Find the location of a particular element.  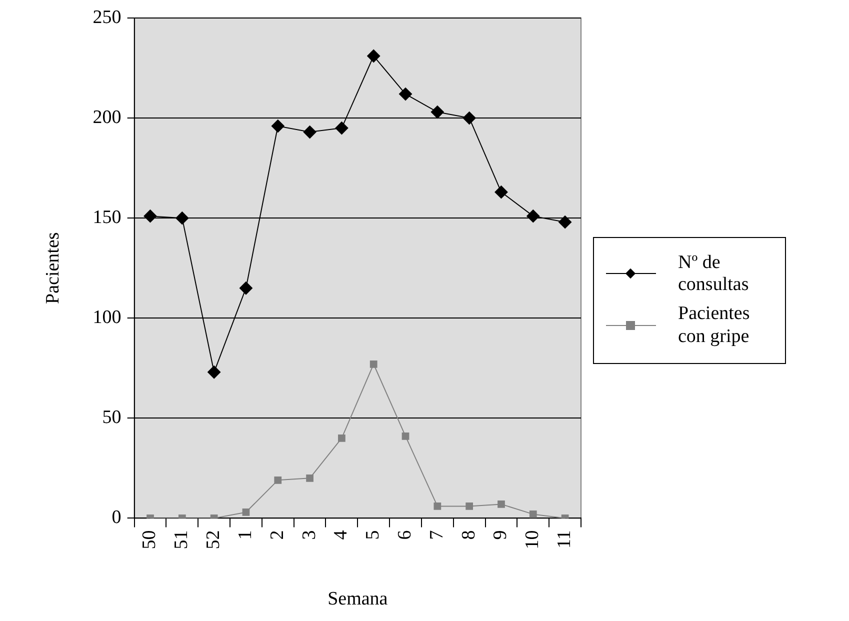

y-tick-label: 200 is located at coordinates (107, 117).